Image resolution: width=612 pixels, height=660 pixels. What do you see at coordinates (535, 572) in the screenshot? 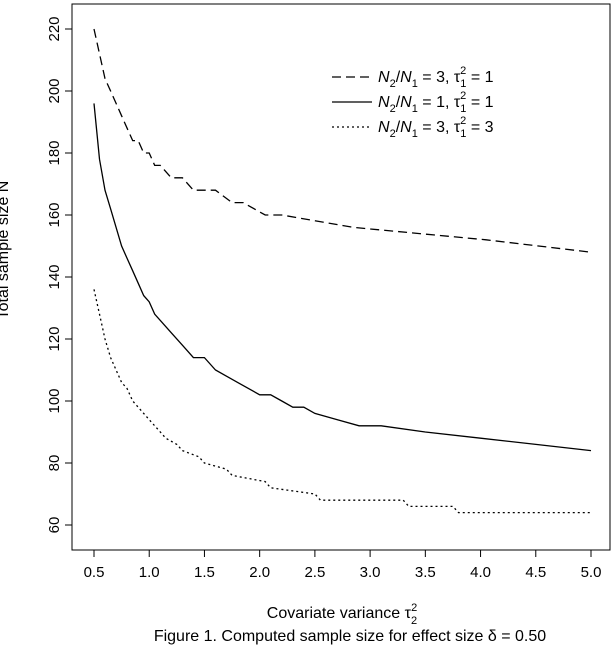
I see `x-tick-label: 4.5` at bounding box center [535, 572].